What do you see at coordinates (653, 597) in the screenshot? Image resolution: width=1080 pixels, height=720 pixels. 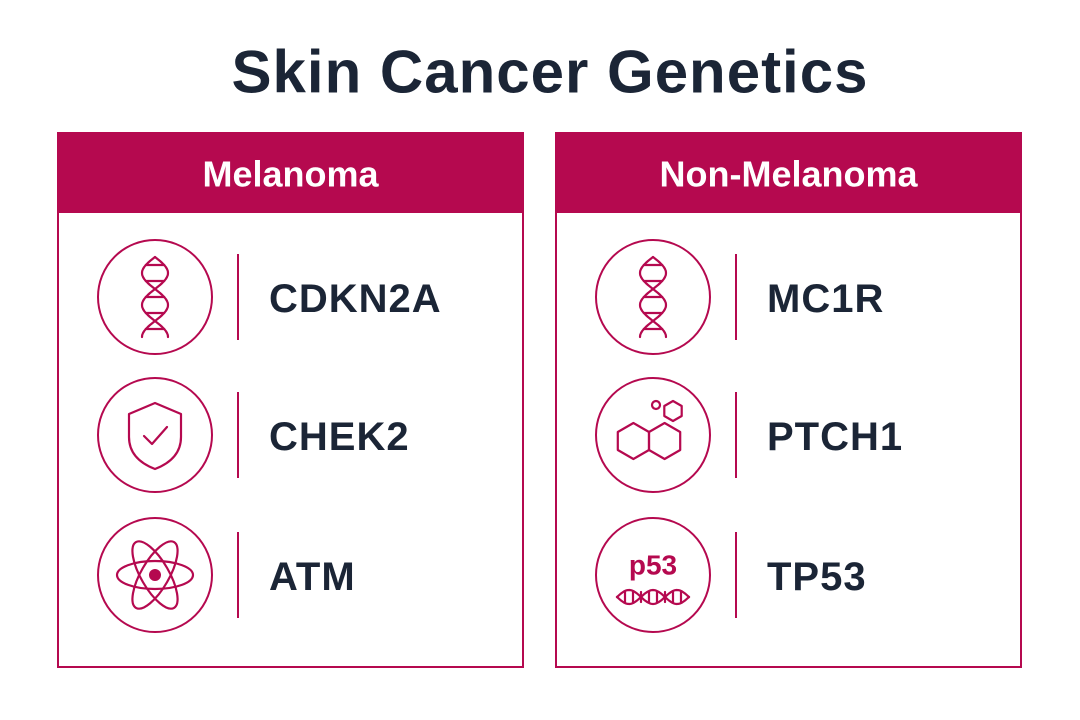 I see `icon-strand` at bounding box center [653, 597].